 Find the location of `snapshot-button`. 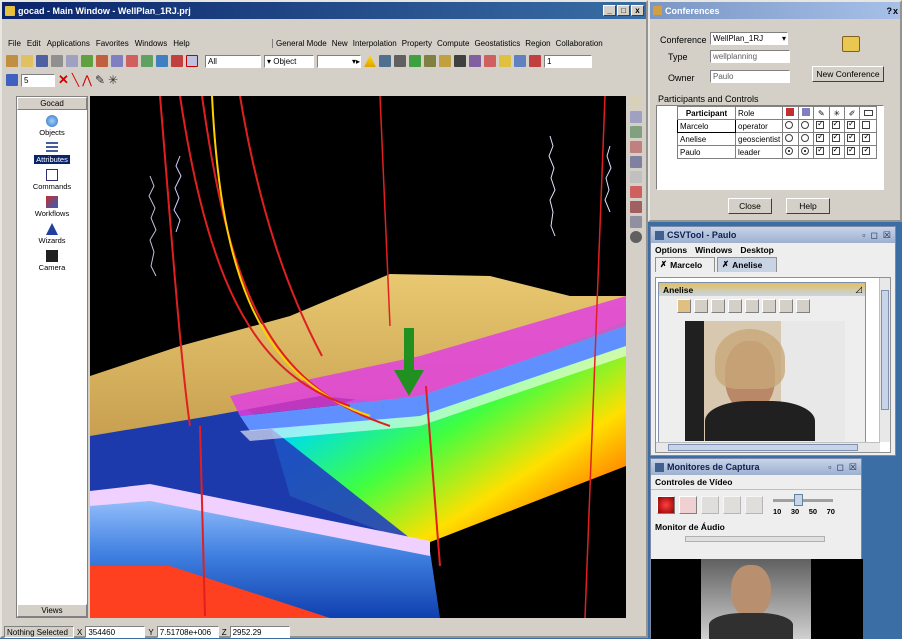

snapshot-button is located at coordinates (688, 505).